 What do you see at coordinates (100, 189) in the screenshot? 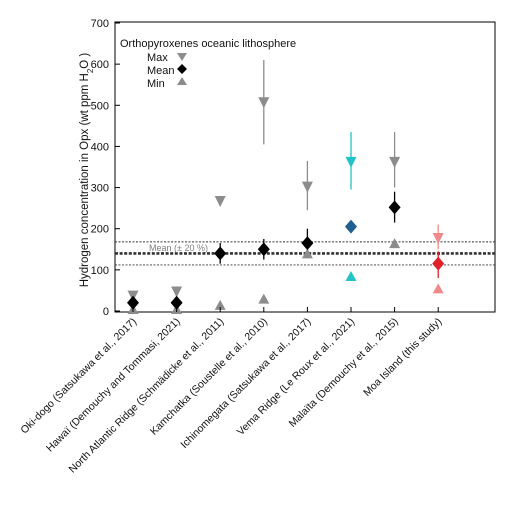
I see `y-tick-label-3: 300` at bounding box center [100, 189].